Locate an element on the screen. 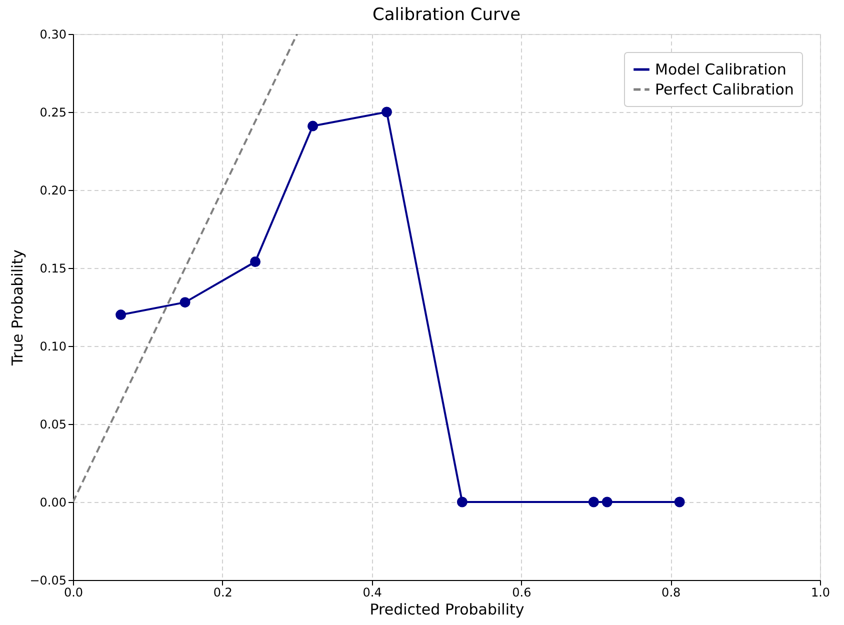  x-tick-label: 0.8 is located at coordinates (671, 593).